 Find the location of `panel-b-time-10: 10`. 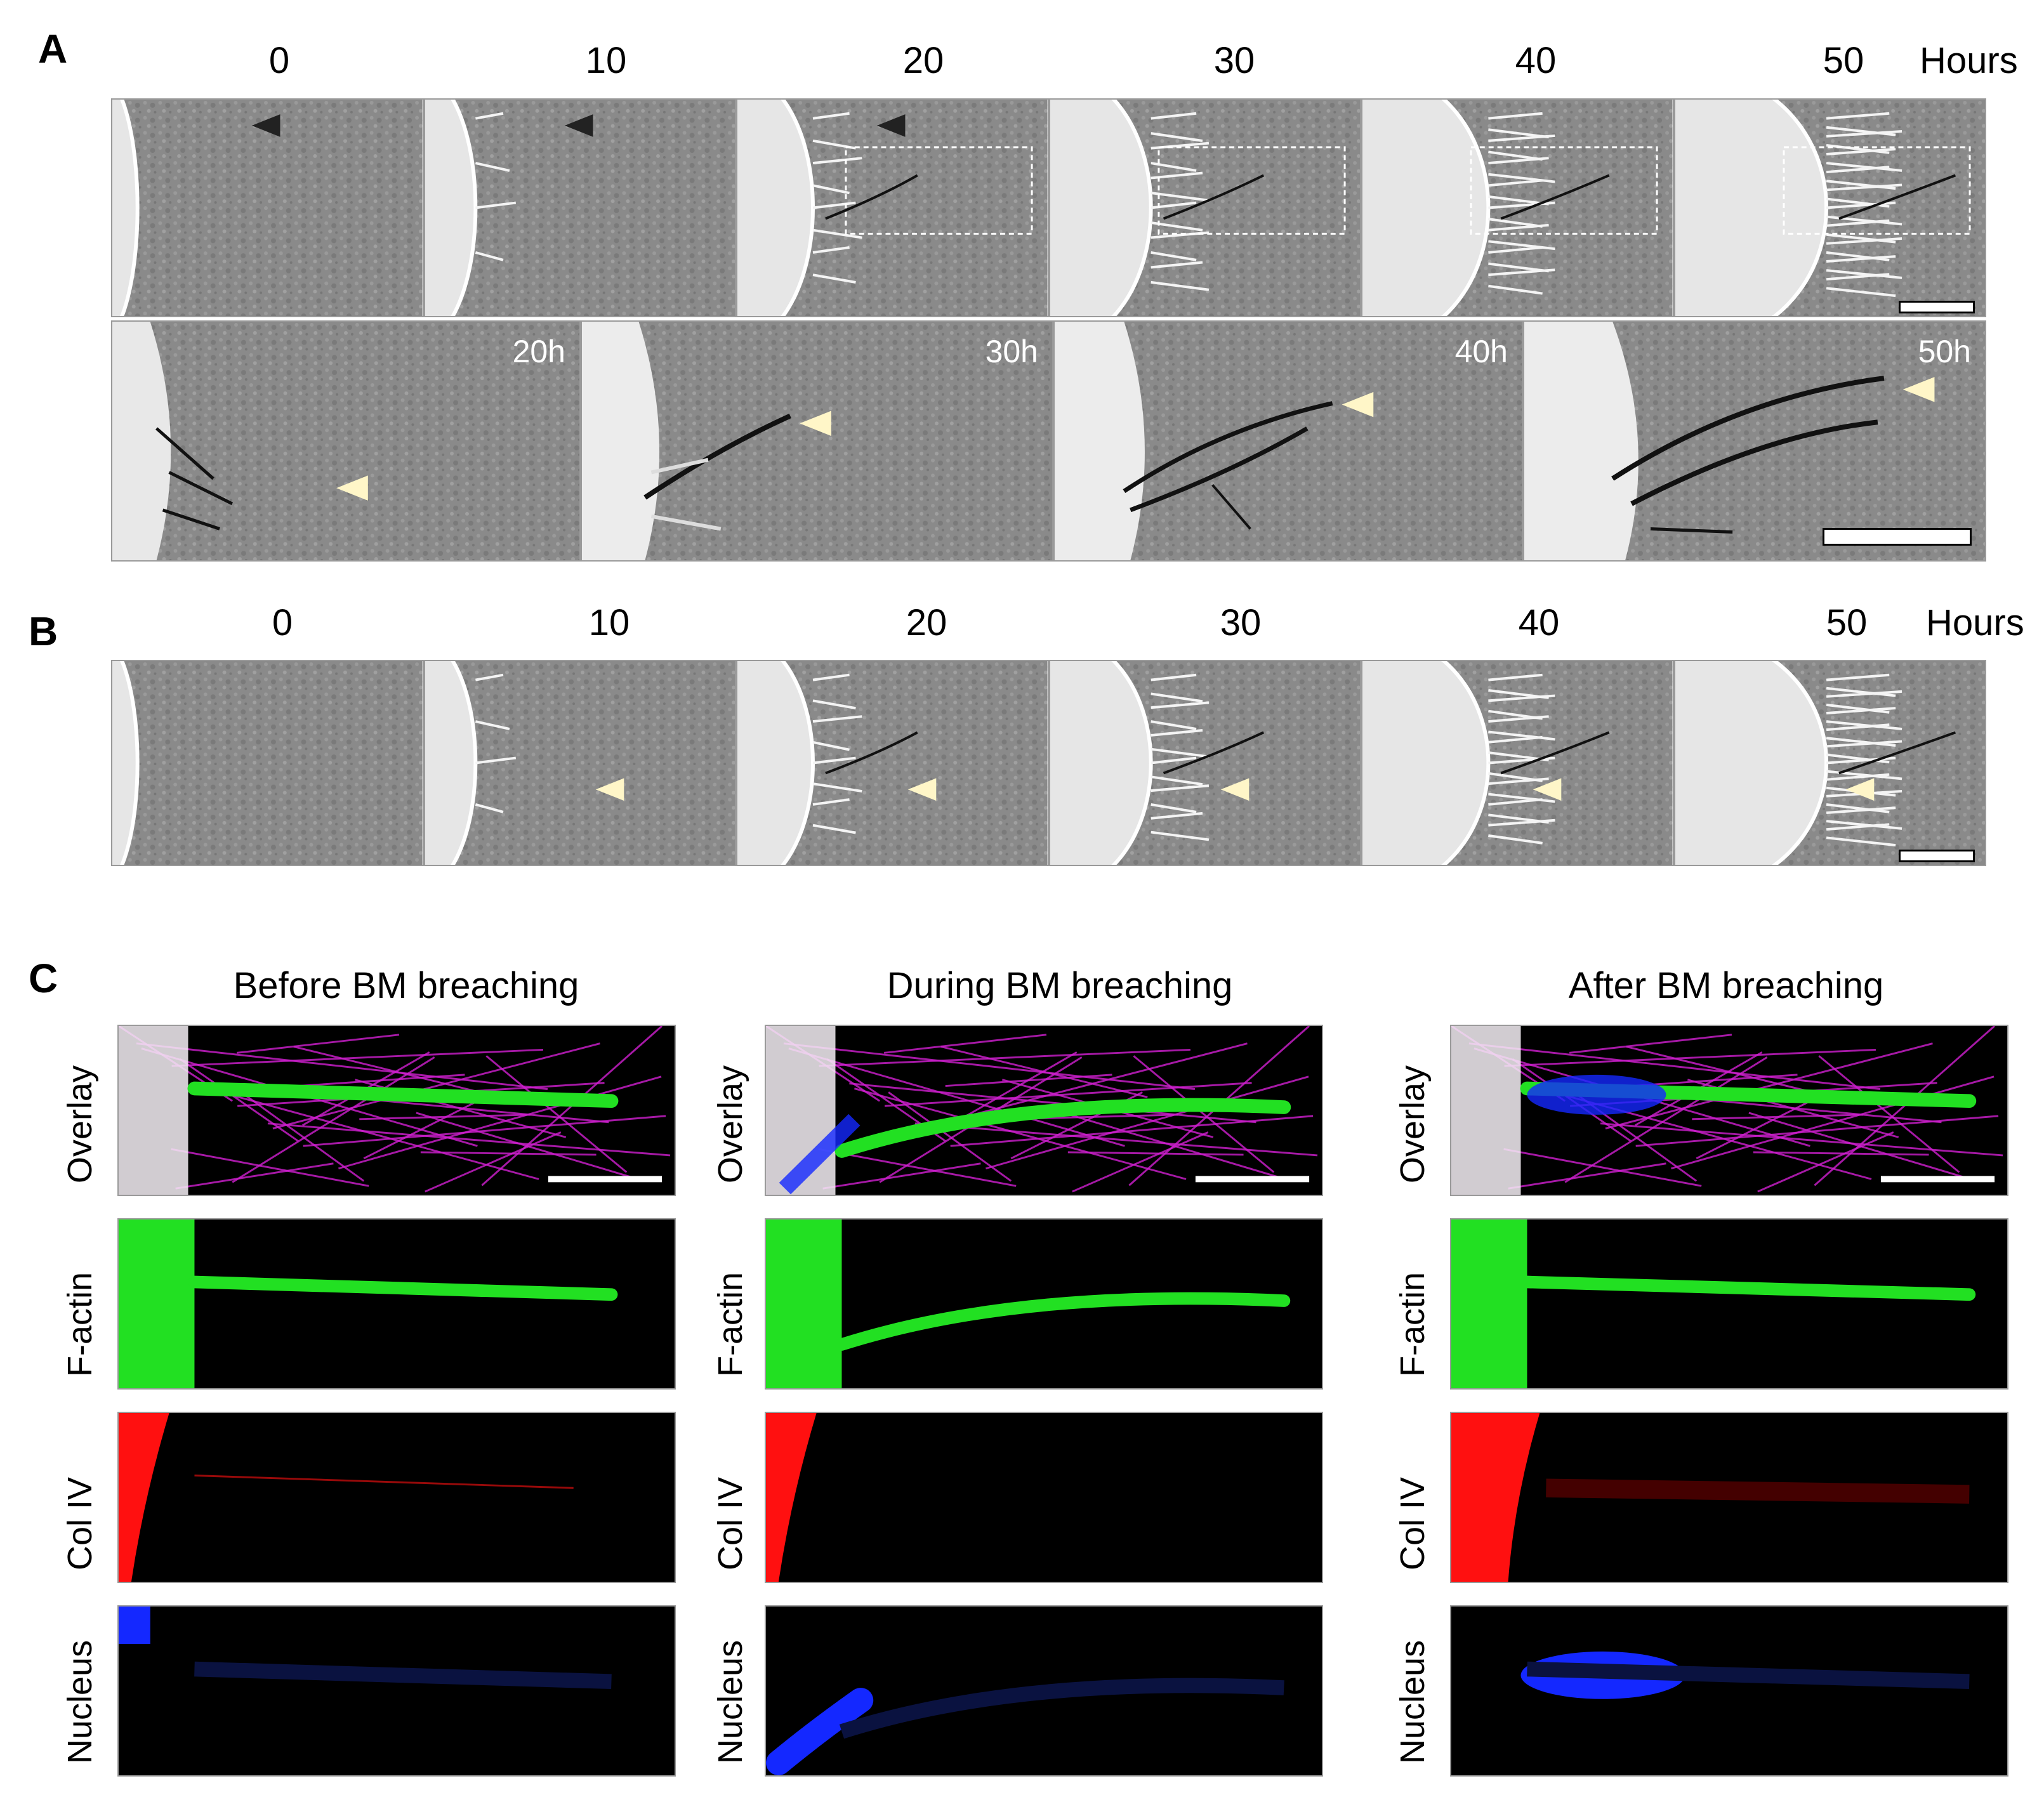

panel-b-time-10: 10 is located at coordinates (609, 622).